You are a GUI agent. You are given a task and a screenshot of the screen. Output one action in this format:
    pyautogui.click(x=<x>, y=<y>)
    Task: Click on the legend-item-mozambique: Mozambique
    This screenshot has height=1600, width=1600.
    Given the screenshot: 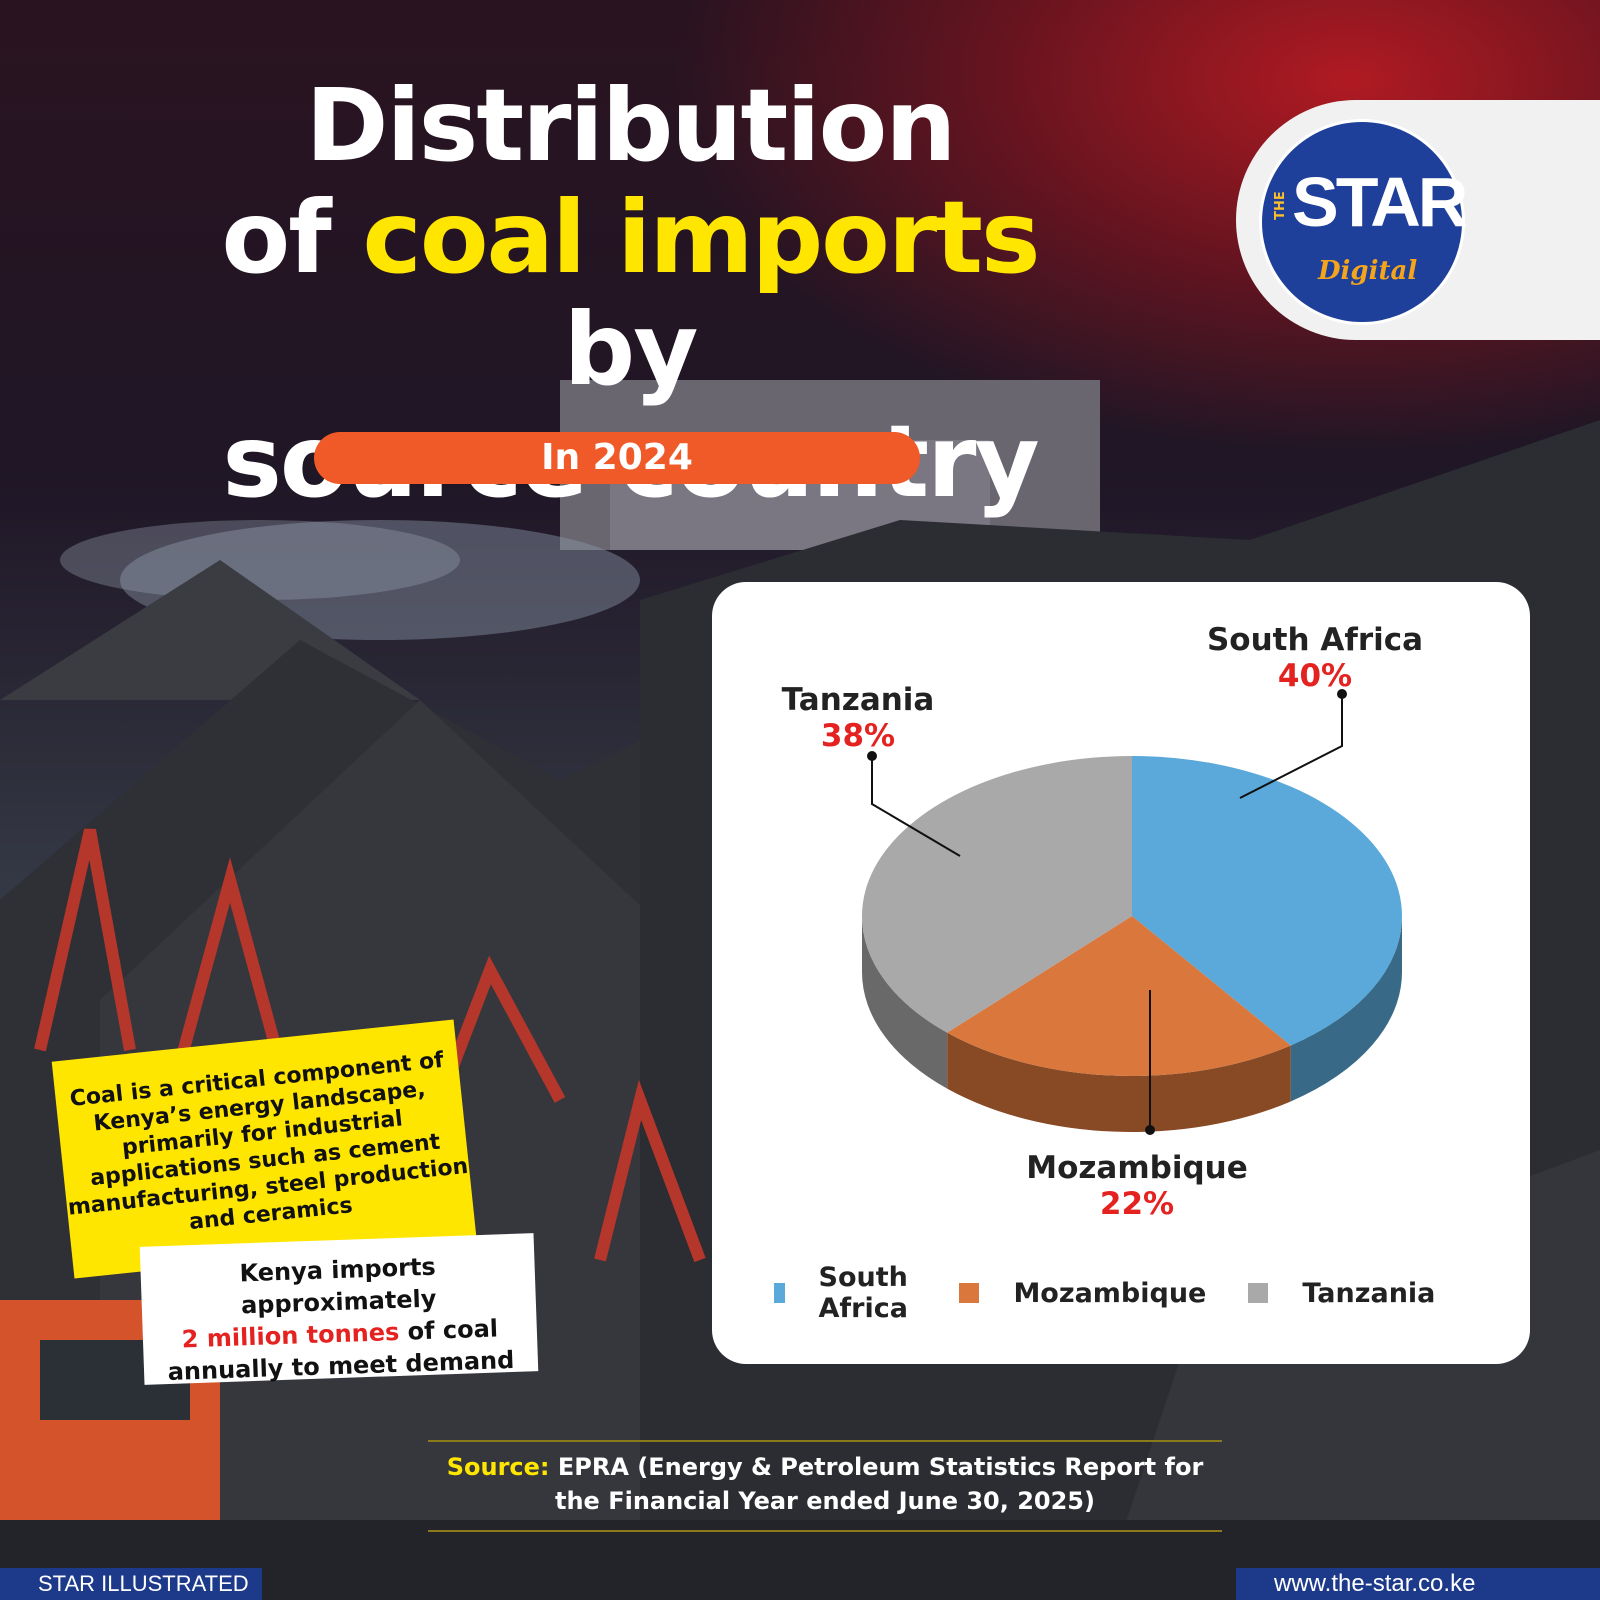 What is the action you would take?
    pyautogui.click(x=1082, y=1293)
    